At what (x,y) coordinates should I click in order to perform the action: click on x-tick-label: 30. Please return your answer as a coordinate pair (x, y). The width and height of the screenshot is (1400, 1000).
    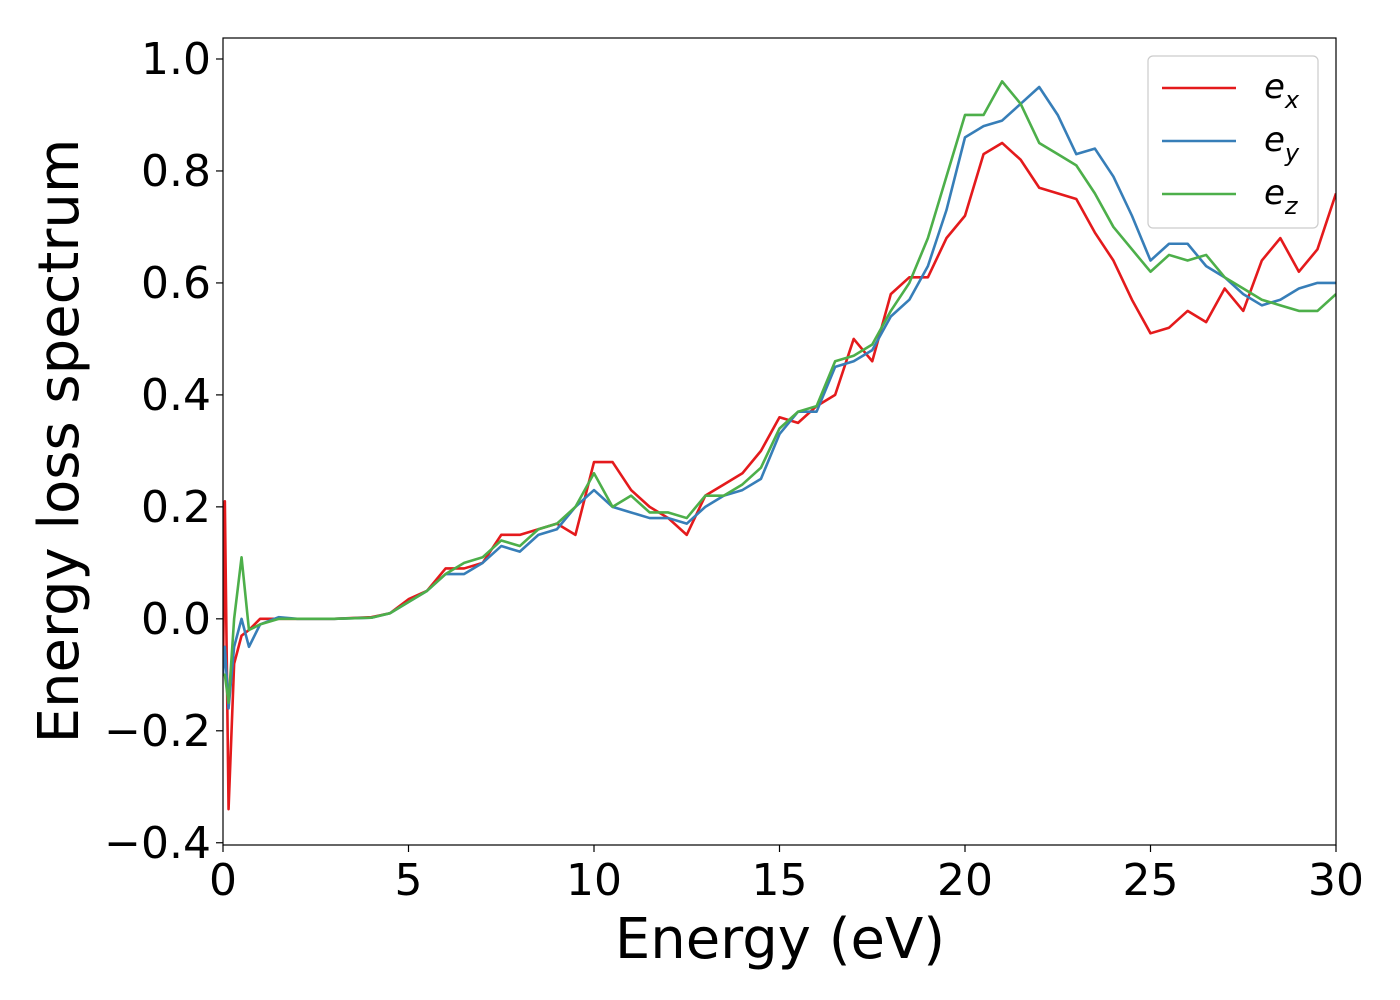
    Looking at the image, I should click on (1336, 880).